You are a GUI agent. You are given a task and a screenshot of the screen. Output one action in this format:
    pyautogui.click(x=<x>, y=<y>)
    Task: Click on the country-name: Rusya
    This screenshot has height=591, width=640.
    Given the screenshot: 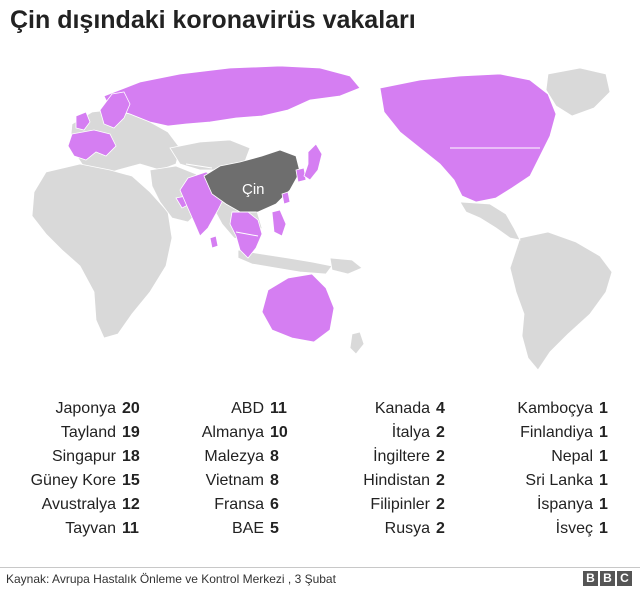 What is the action you would take?
    pyautogui.click(x=407, y=528)
    